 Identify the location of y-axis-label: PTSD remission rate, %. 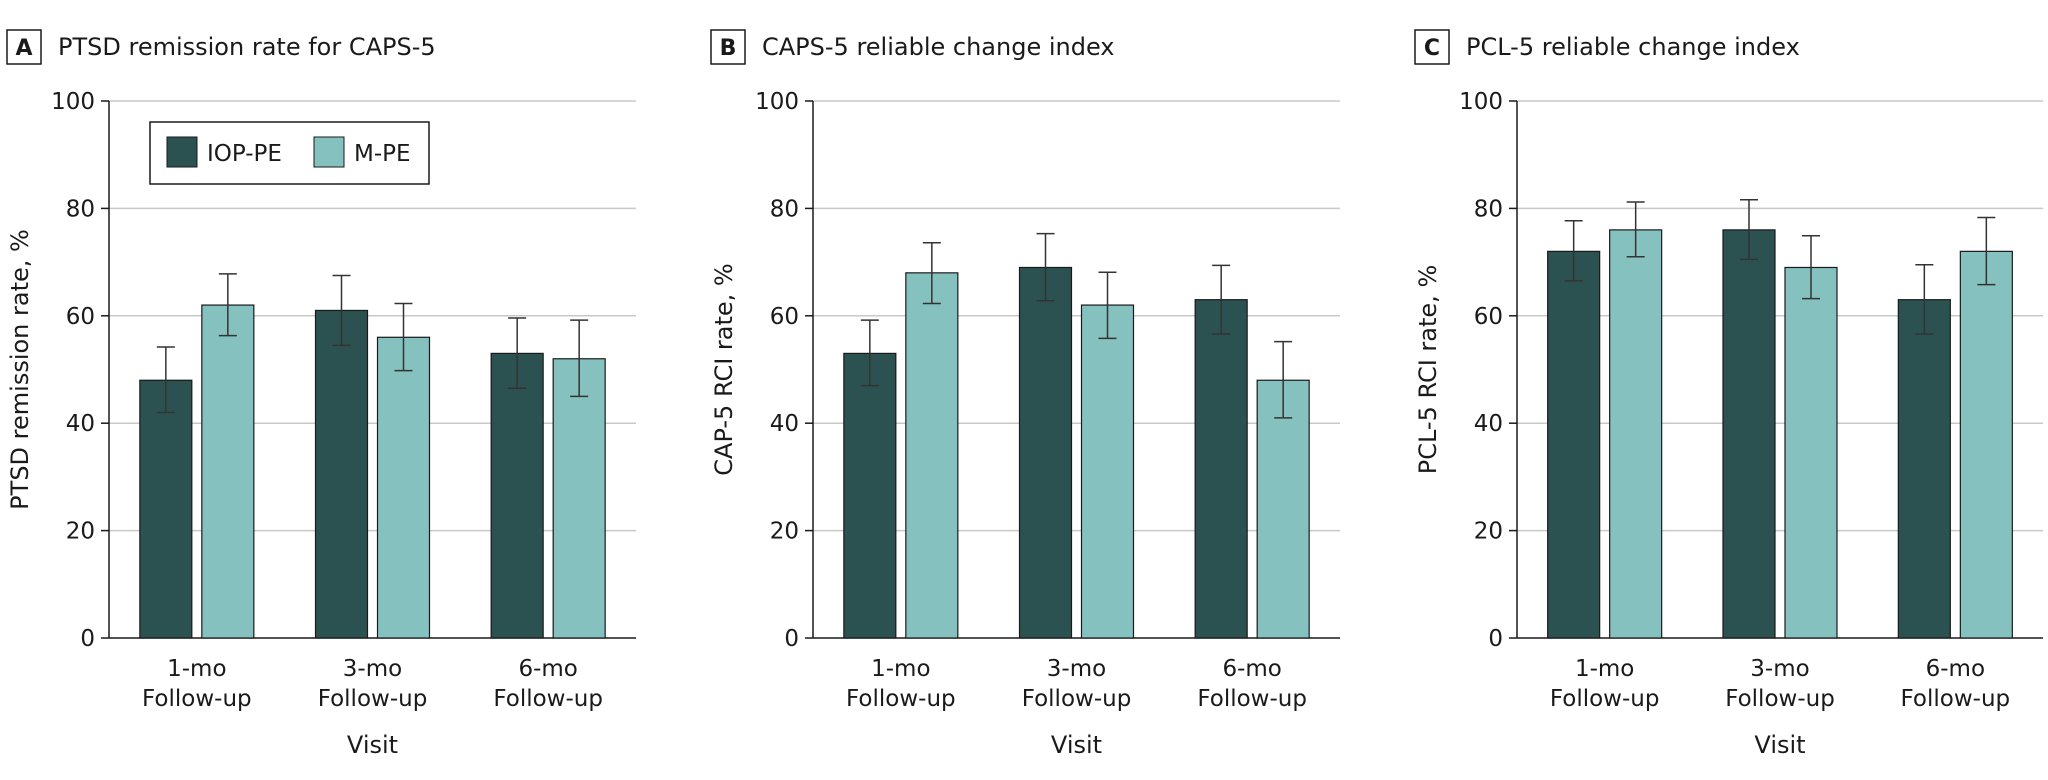
(20, 369).